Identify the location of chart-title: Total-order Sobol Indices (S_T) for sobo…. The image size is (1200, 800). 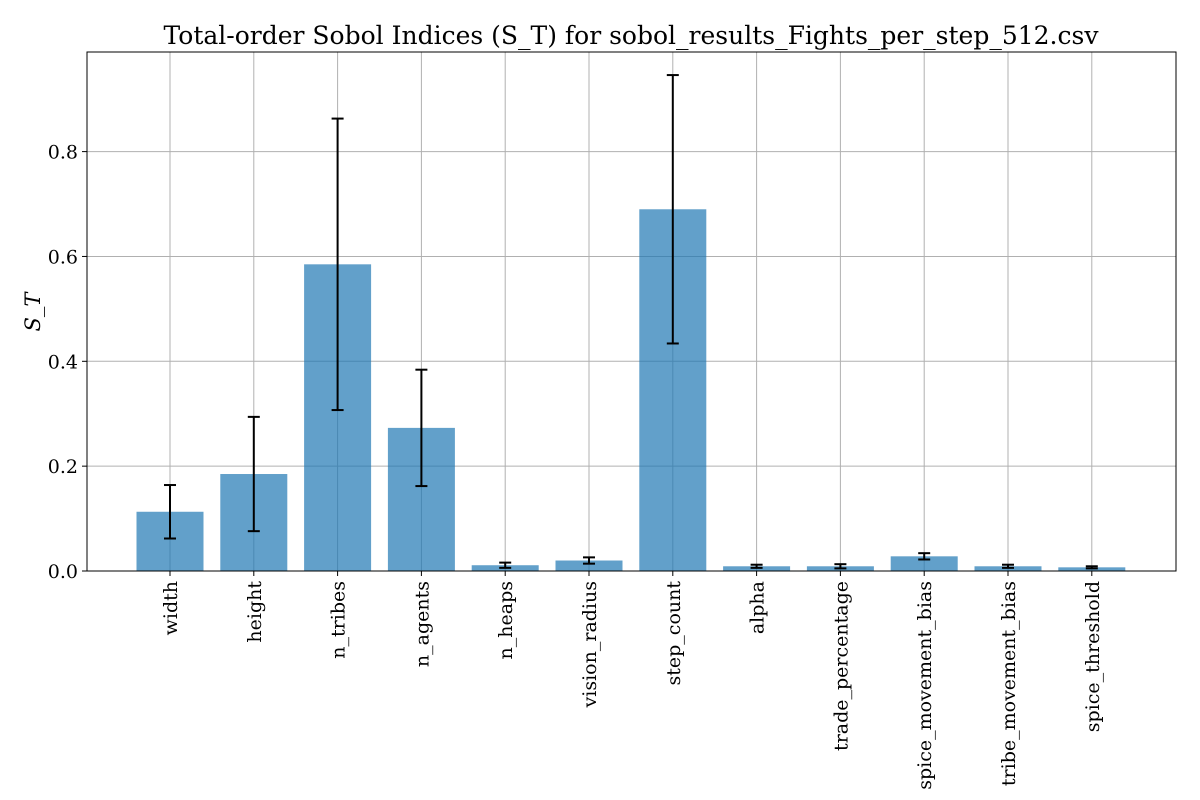
(632, 35).